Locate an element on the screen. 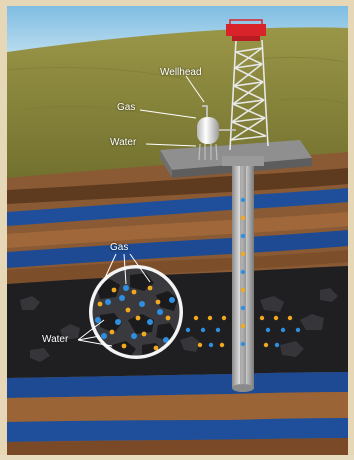  lateral-flow-particles is located at coordinates (243, 331).